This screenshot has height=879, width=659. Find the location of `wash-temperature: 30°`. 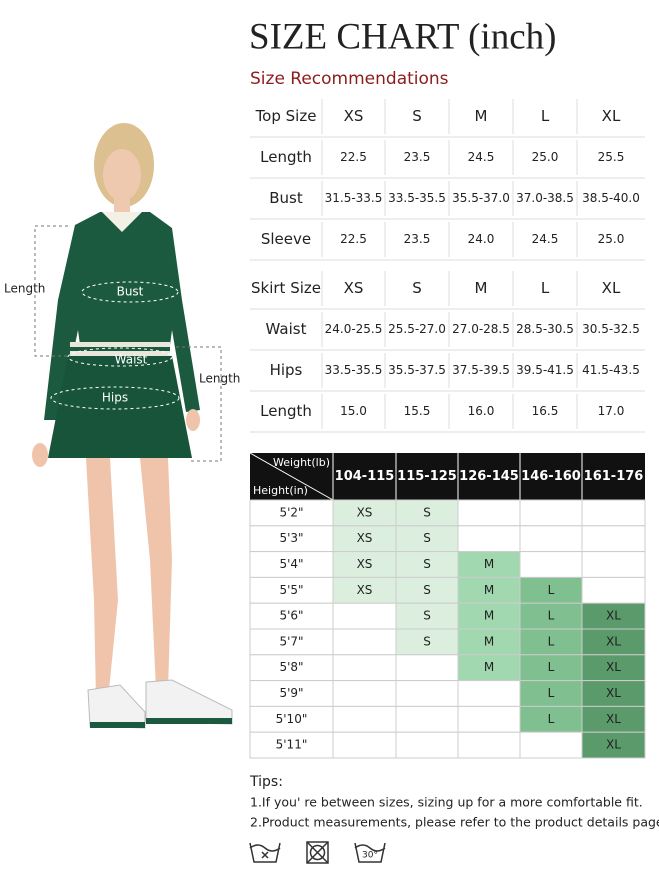

wash-temperature: 30° is located at coordinates (370, 856).